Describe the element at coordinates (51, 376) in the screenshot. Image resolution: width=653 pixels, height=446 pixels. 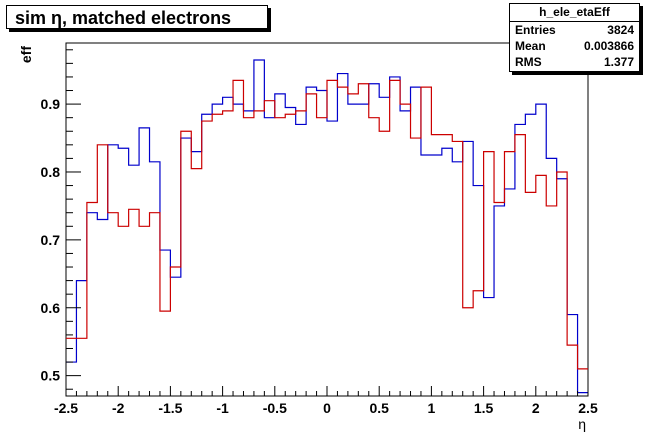
I see `y-tick-label: 0.5` at that location.